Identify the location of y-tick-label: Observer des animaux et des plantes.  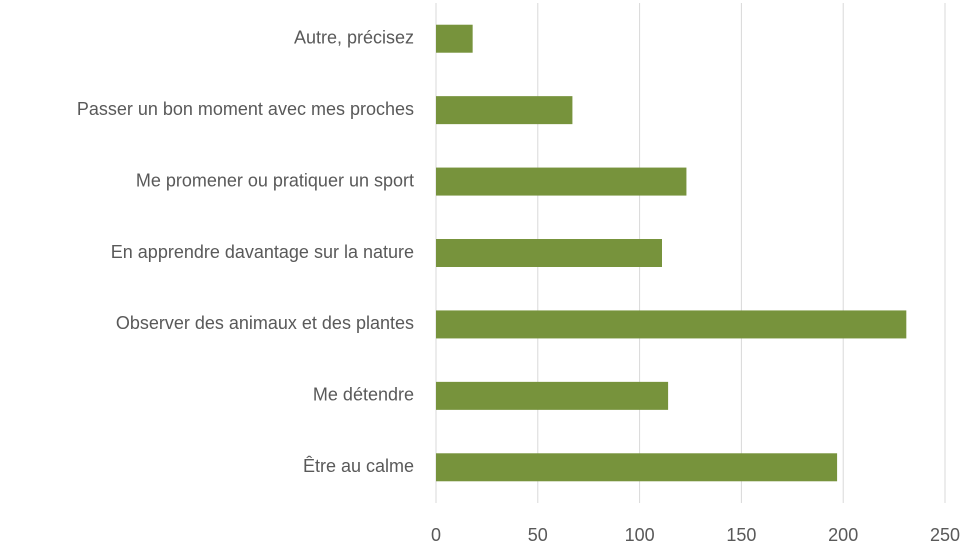
(265, 323).